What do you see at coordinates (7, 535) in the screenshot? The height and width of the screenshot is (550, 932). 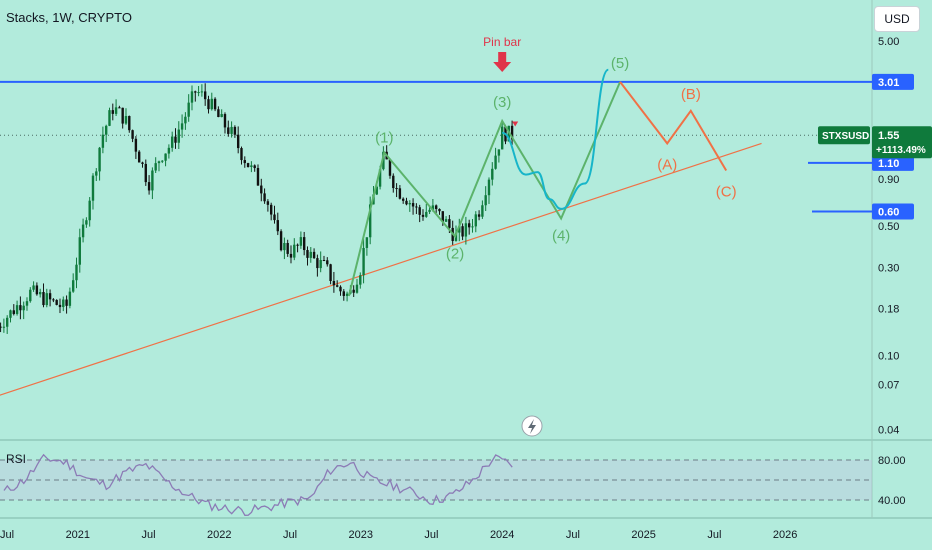 I see `time-tick-0: Jul` at bounding box center [7, 535].